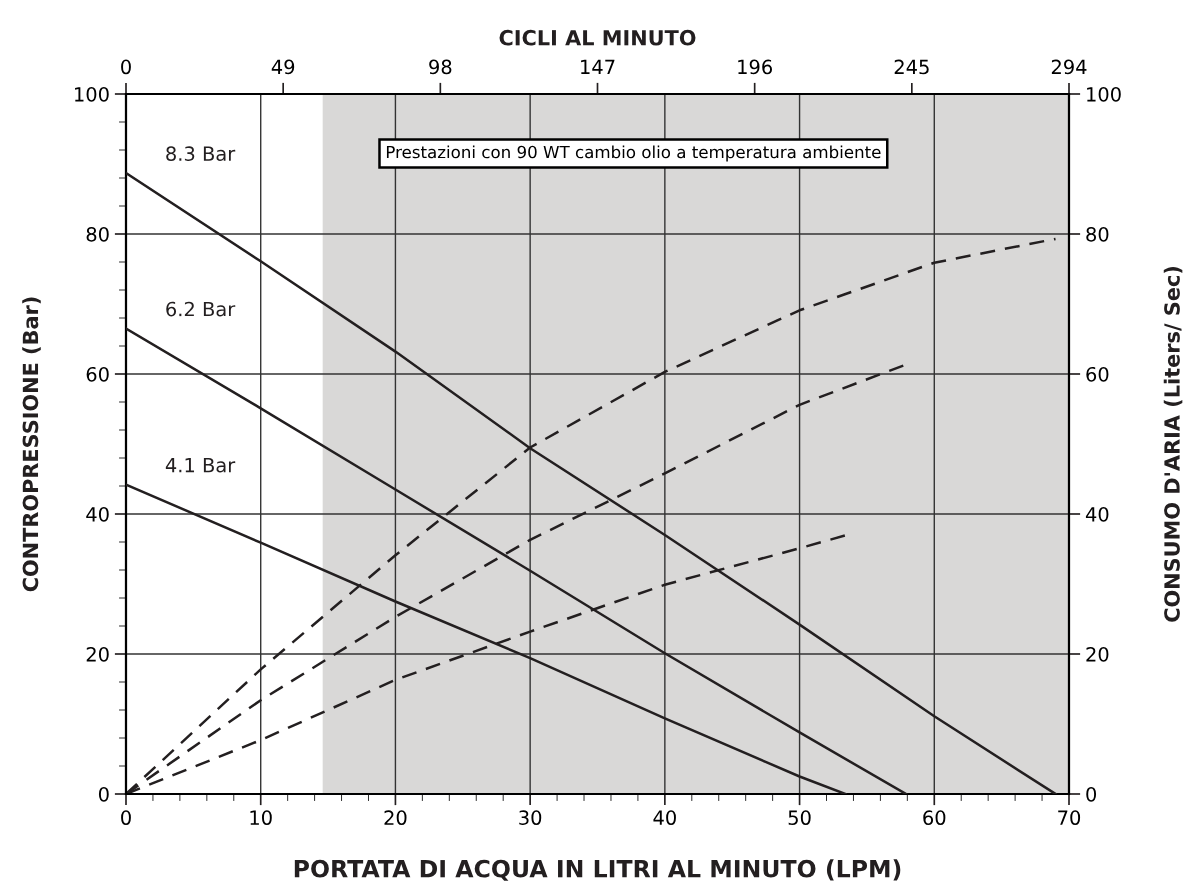 This screenshot has width=1198, height=892. Describe the element at coordinates (664, 818) in the screenshot. I see `x-tick-label: 40` at that location.